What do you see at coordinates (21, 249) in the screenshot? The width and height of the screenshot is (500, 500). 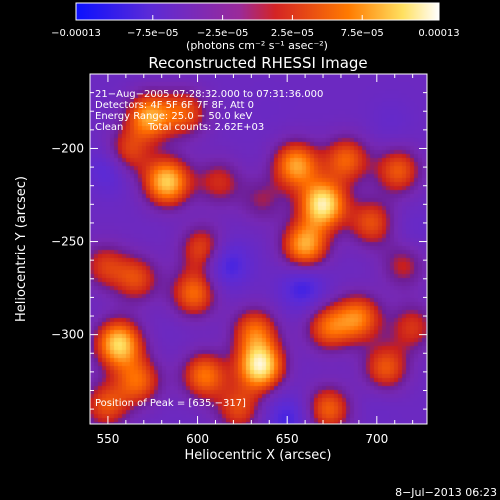 I see `y-axis-label: Heliocentric Y (arcsec)` at bounding box center [21, 249].